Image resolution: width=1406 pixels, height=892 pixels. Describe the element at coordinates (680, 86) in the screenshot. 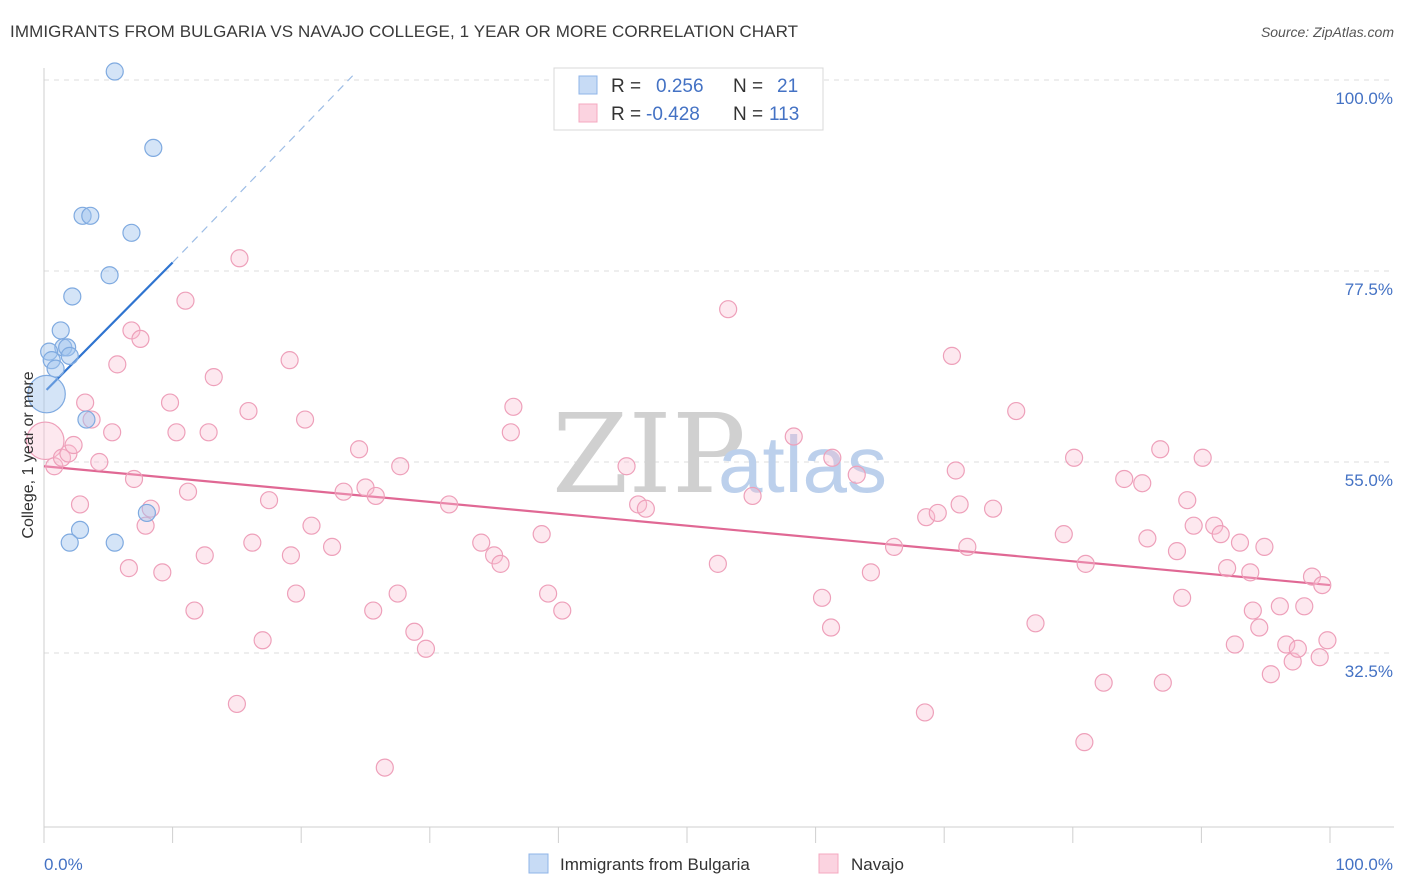

I see `legend-r-value-1: 0.256` at that location.